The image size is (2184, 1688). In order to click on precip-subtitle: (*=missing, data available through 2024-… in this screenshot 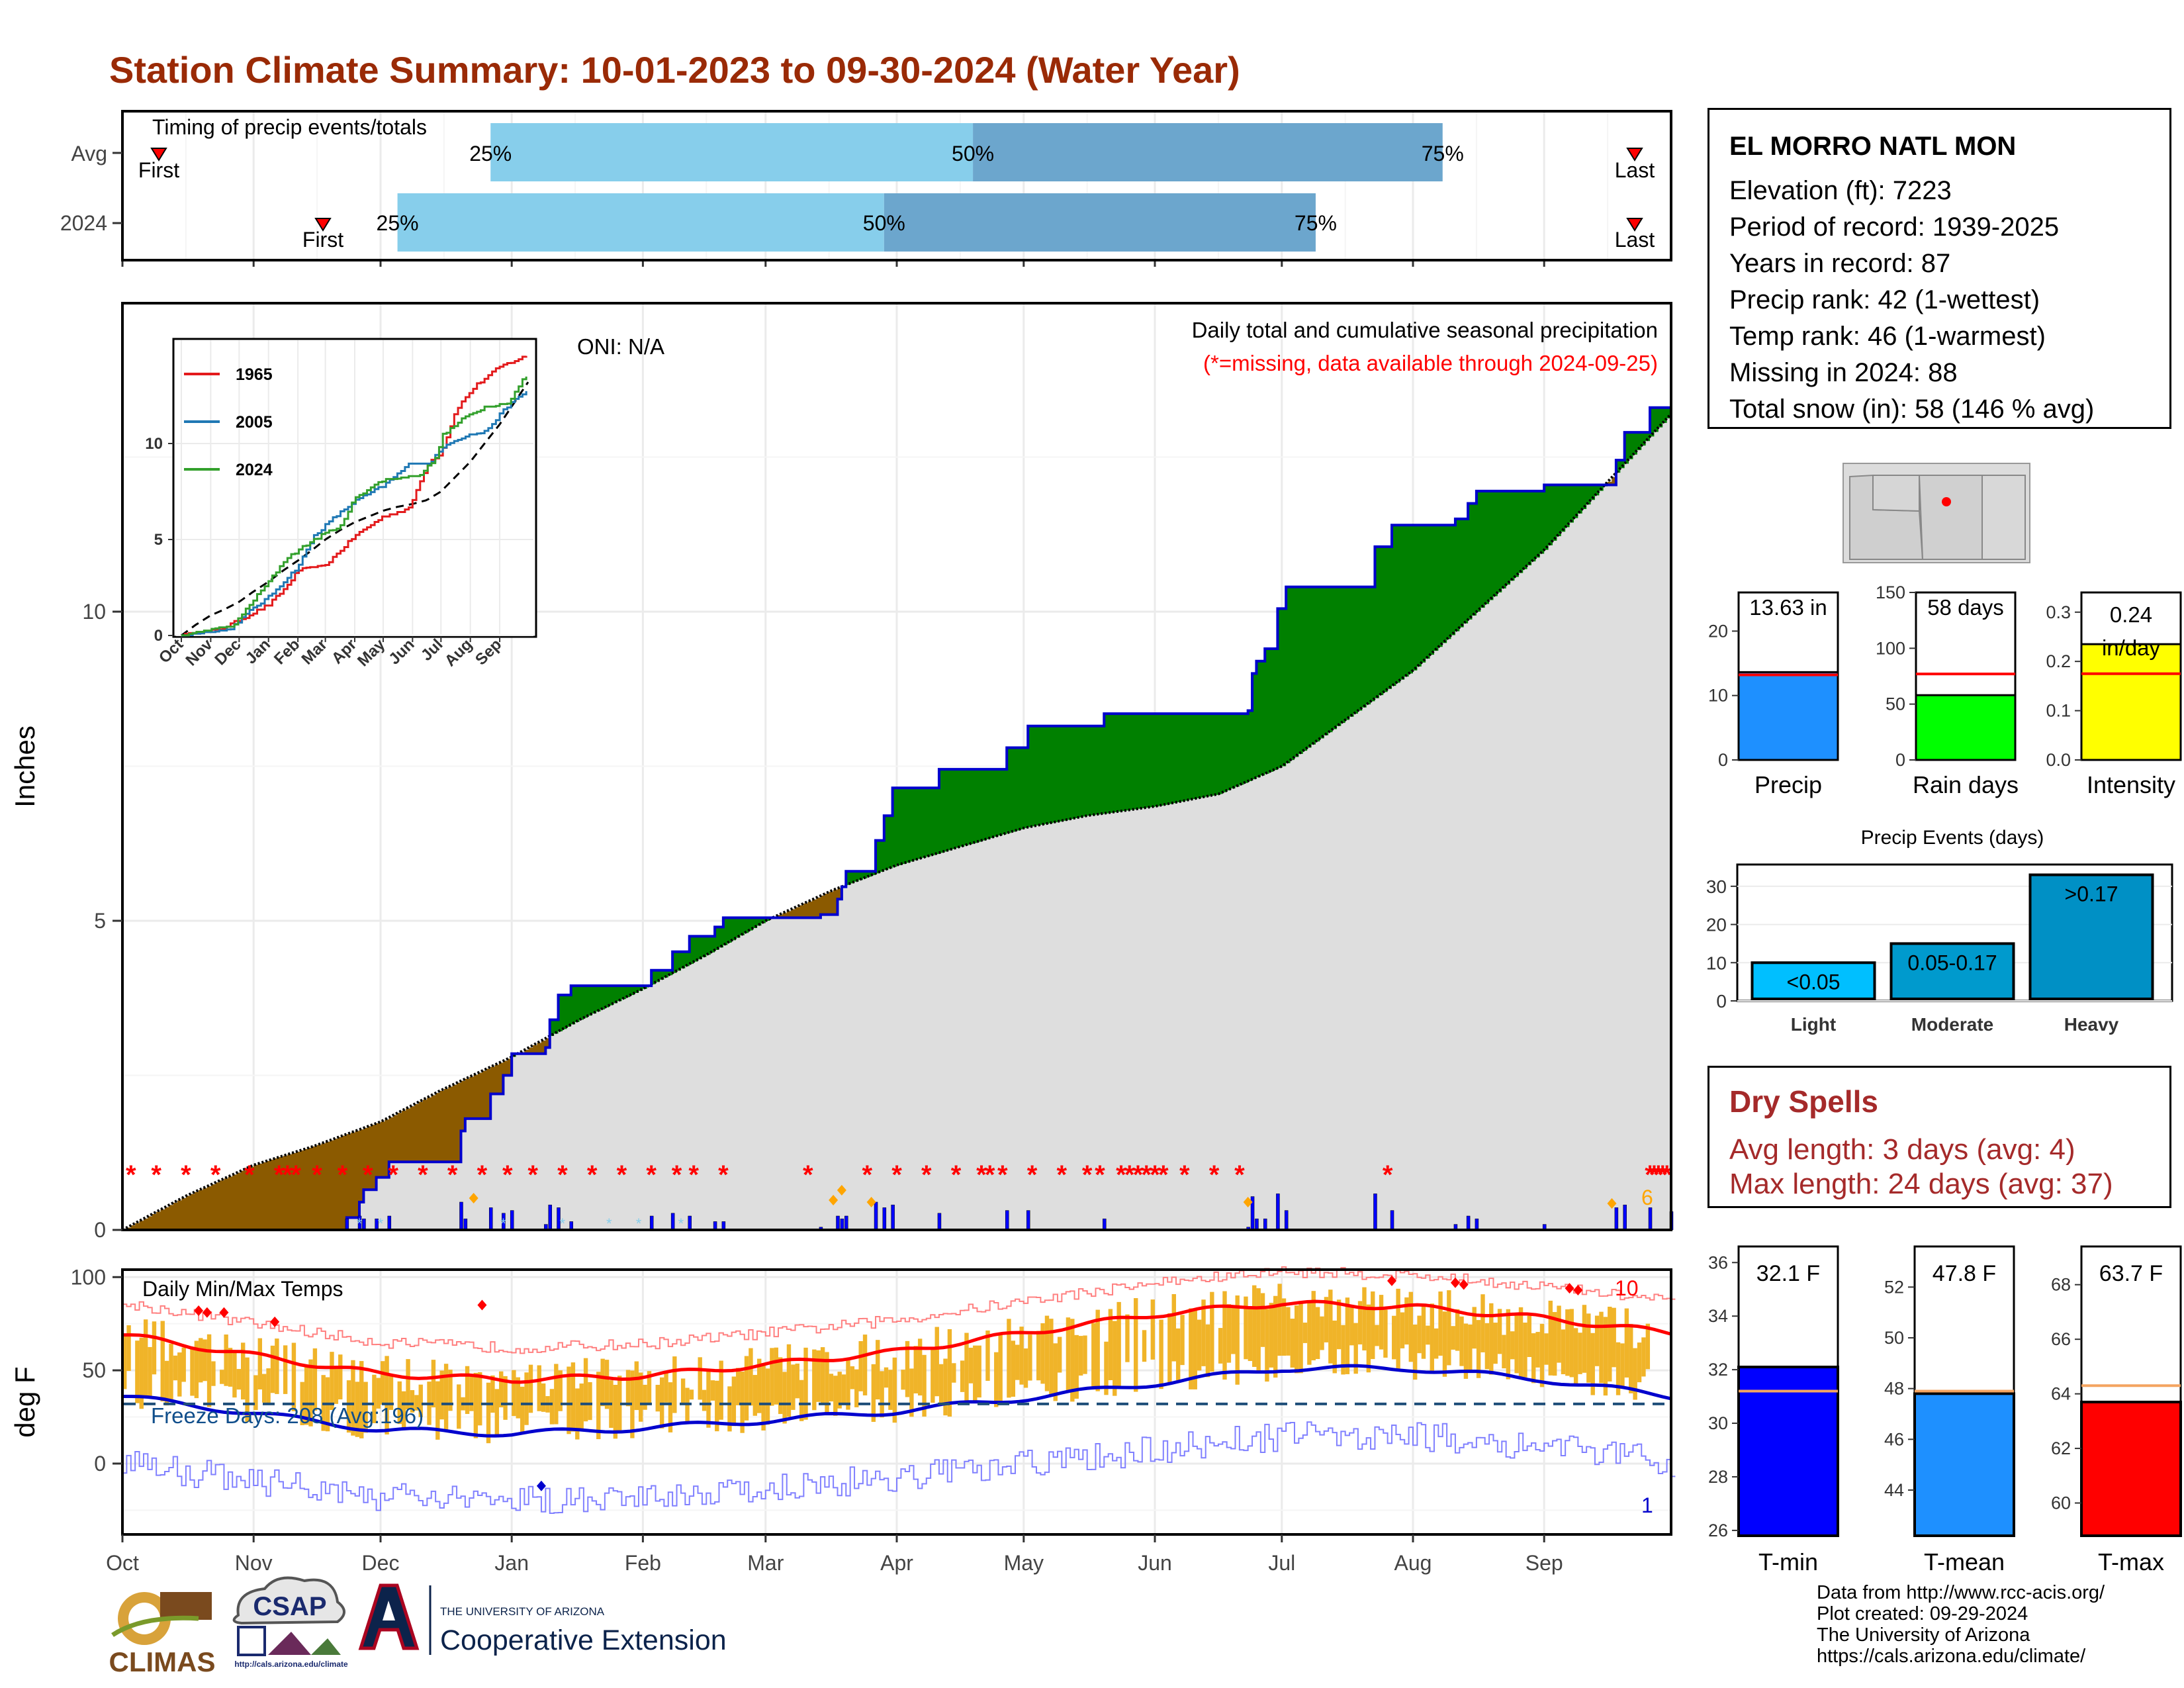, I will do `click(1430, 363)`.